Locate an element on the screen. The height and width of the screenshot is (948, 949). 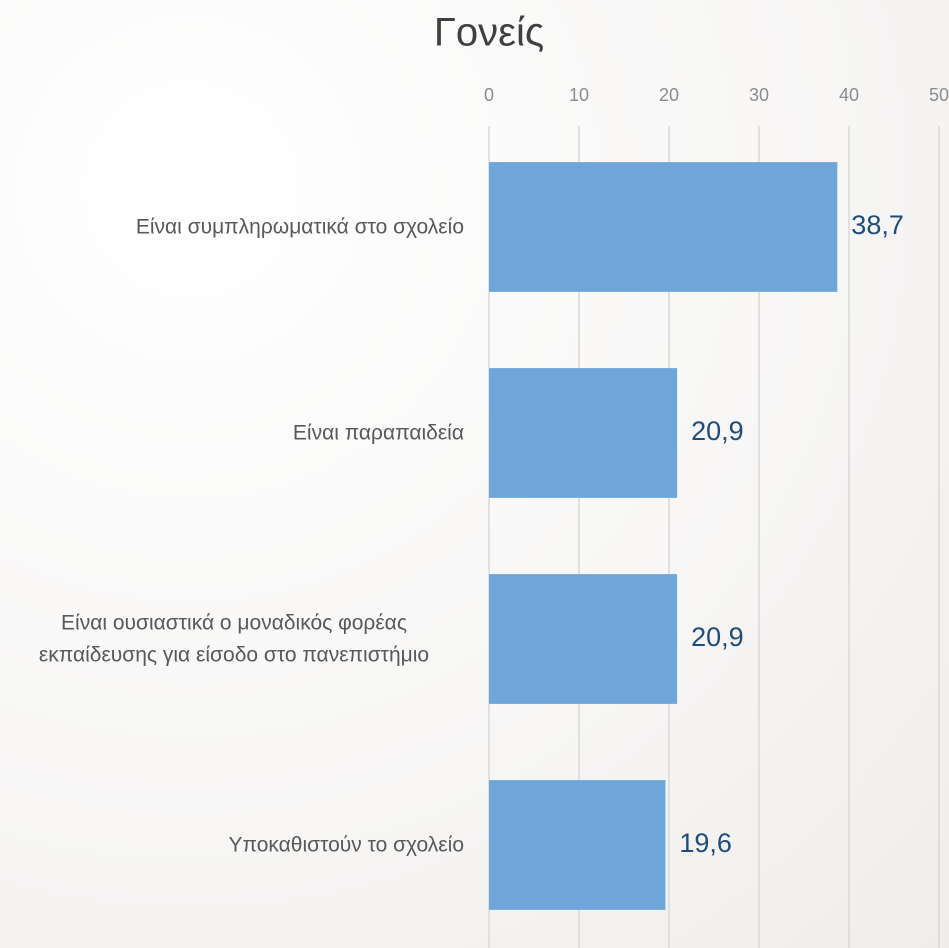
y-tick-label: Είναι συμπληρωματικά στο σχολείο is located at coordinates (299, 227).